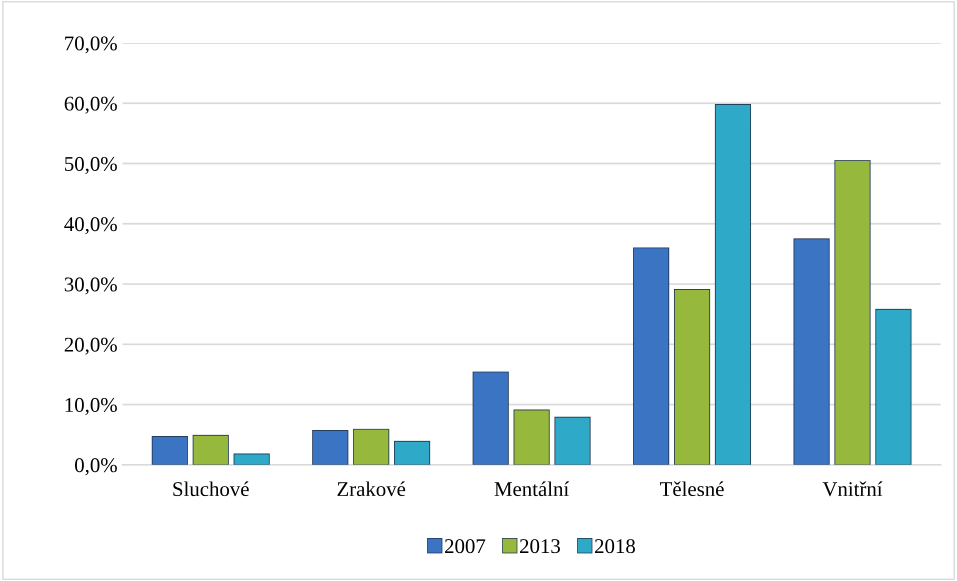  I want to click on x-tick-label: Sluchové, so click(211, 488).